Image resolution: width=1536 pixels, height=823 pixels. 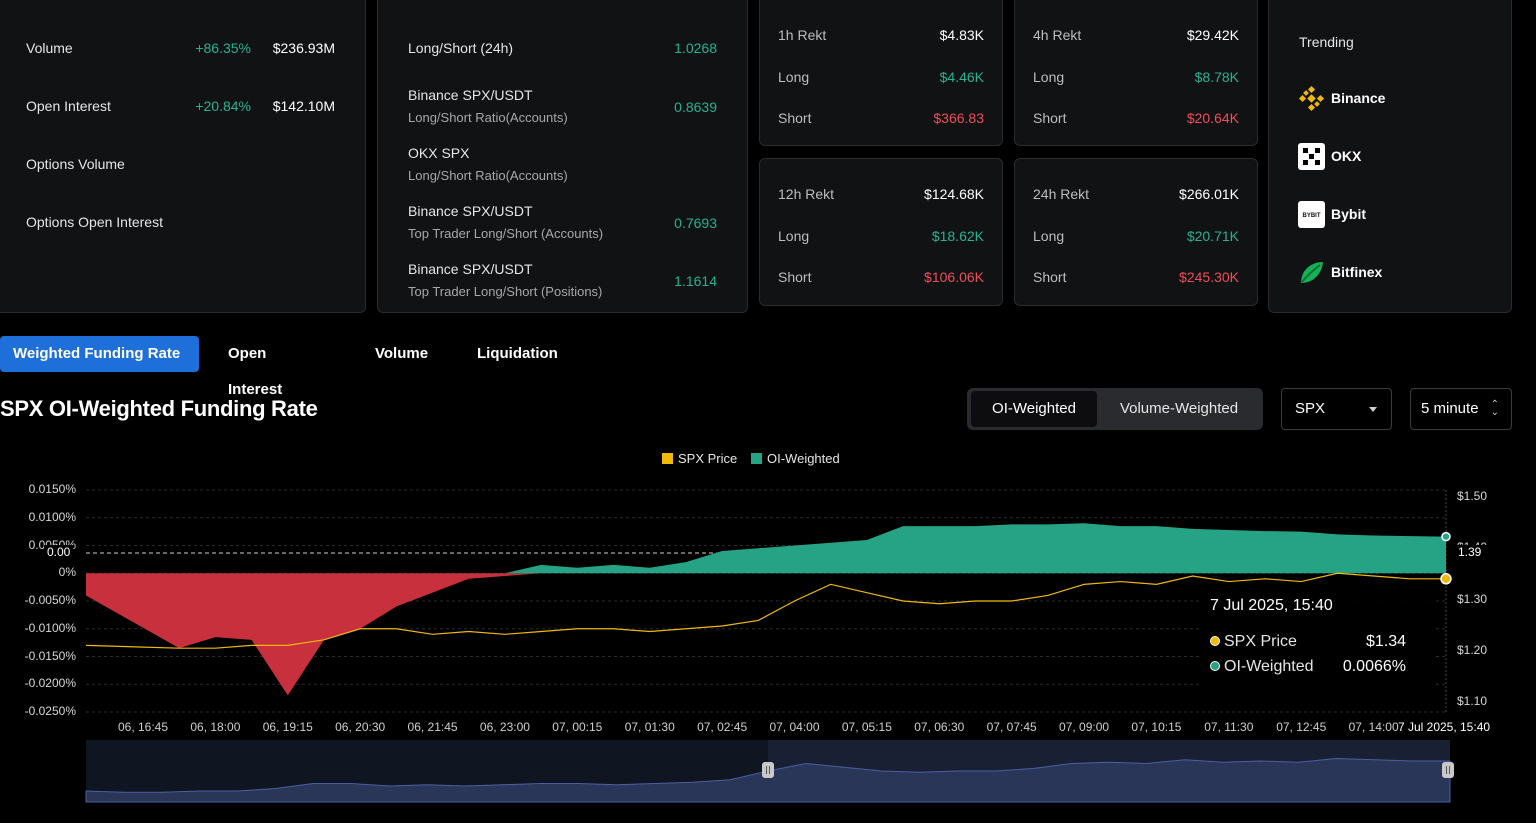 I want to click on rekt-title: 24h Rekt, so click(x=1061, y=194).